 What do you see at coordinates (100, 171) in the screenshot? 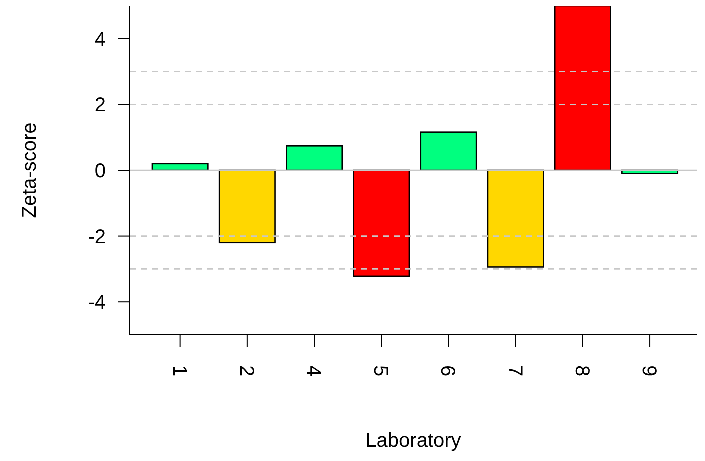
I see `y-tick-label: 0` at bounding box center [100, 171].